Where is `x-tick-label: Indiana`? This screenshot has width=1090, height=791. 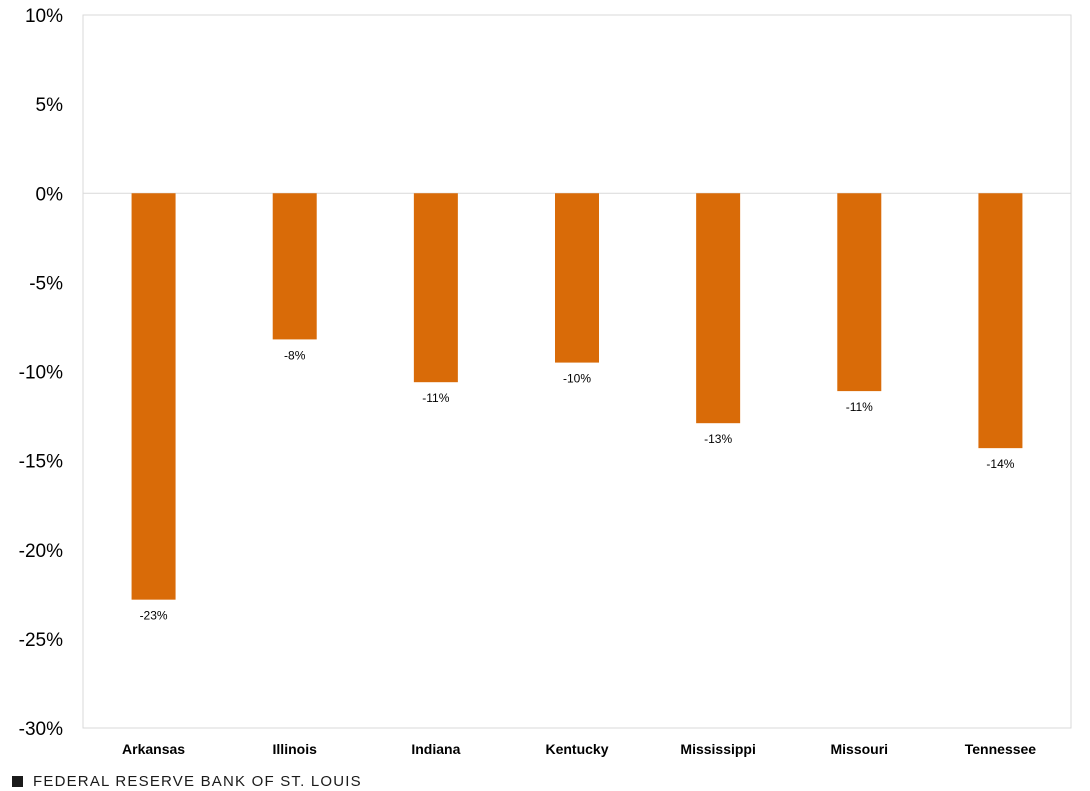 x-tick-label: Indiana is located at coordinates (435, 749).